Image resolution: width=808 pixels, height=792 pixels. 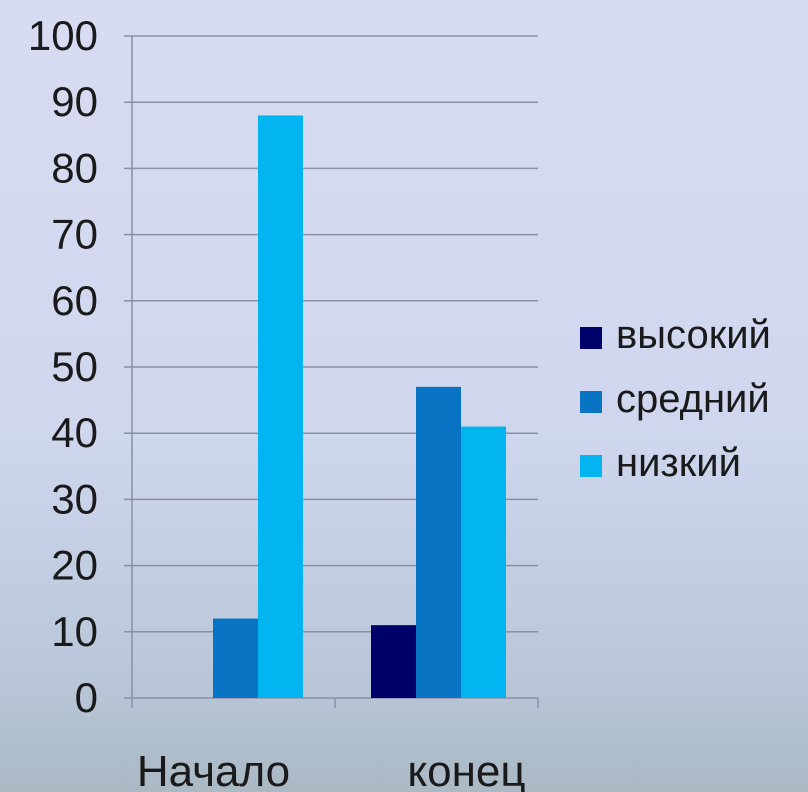 I want to click on bar-высокий-конец, so click(x=393, y=661).